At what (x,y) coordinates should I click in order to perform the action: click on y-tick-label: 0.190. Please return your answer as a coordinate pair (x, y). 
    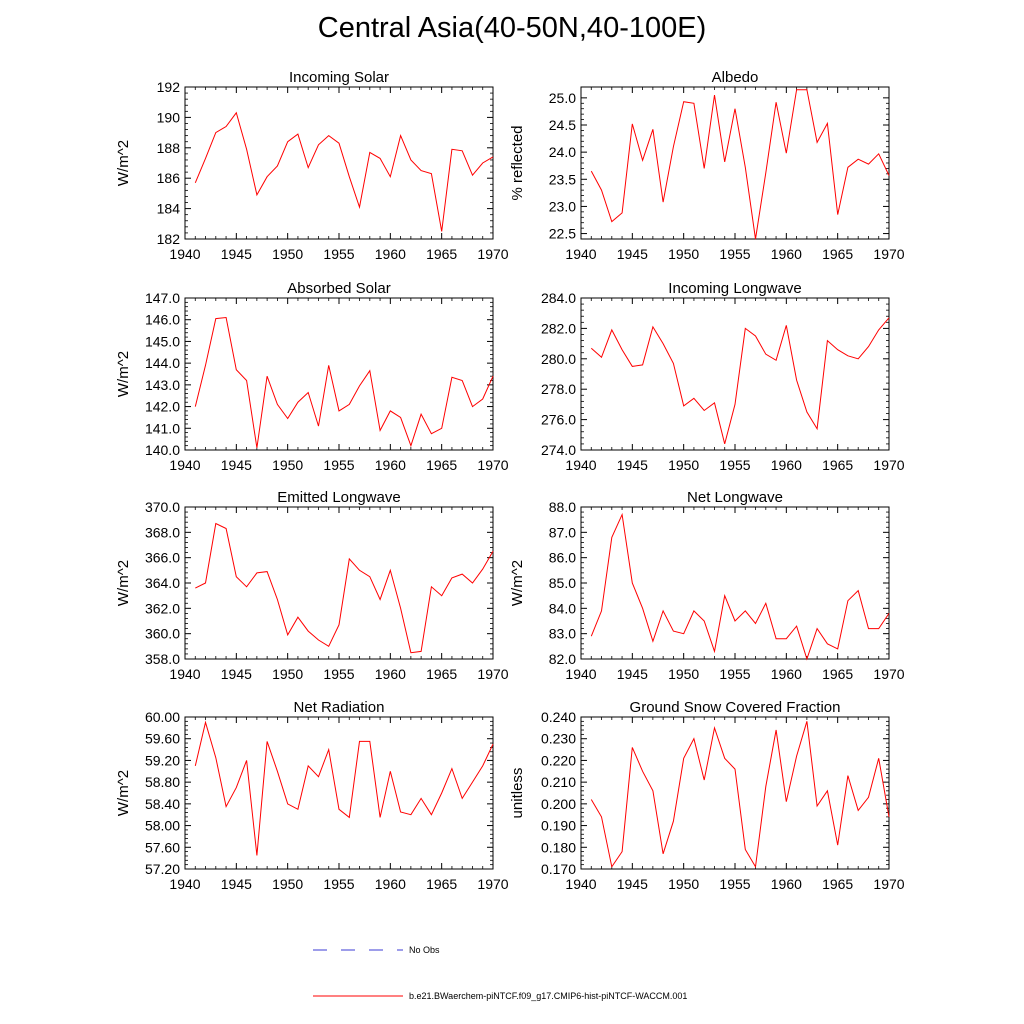
    Looking at the image, I should click on (558, 826).